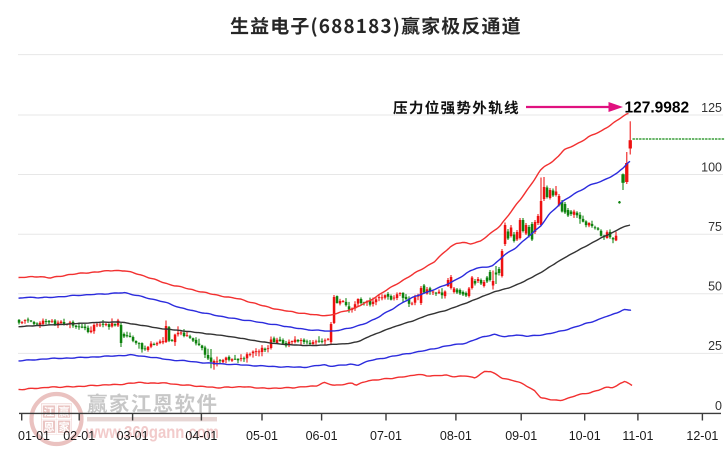 The height and width of the screenshot is (455, 726). Describe the element at coordinates (637, 436) in the screenshot. I see `svg-text: 11-01` at that location.